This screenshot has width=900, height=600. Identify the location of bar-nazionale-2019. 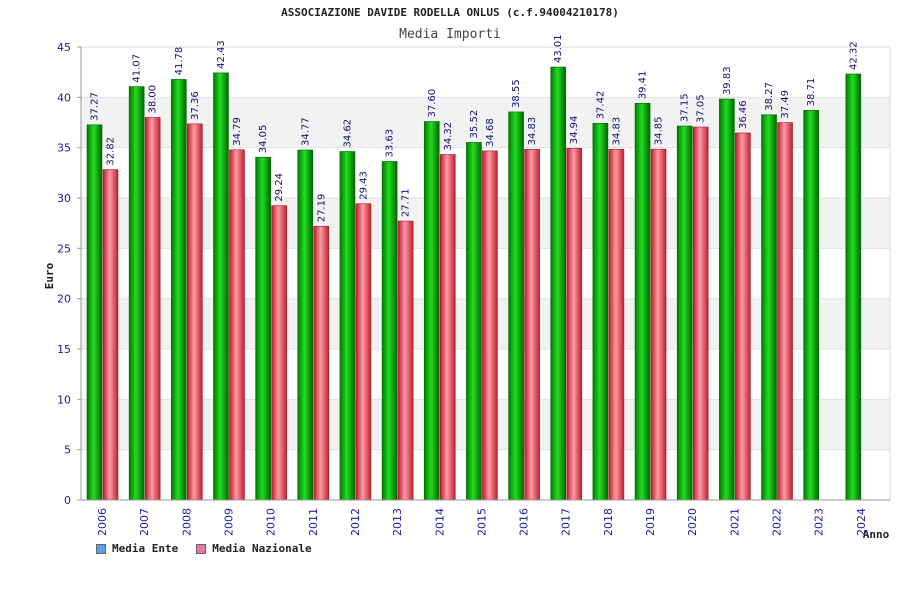
(658, 324).